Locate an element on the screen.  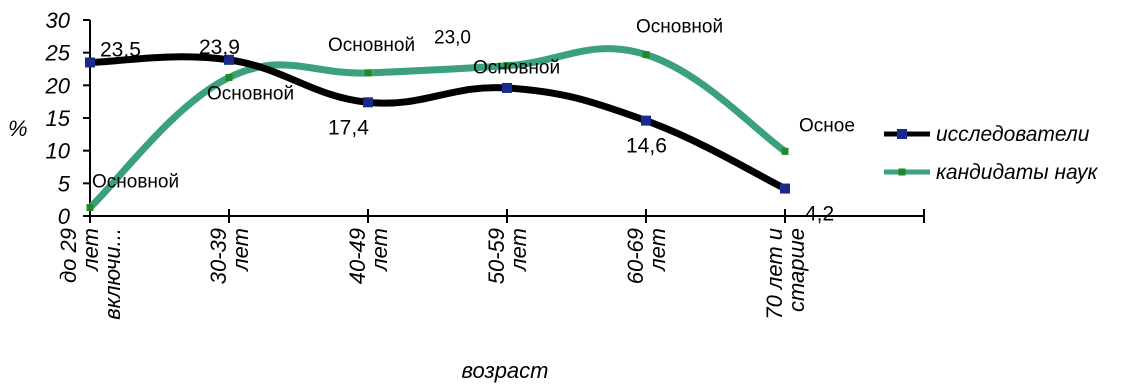
data-label: 17,4 is located at coordinates (348, 127).